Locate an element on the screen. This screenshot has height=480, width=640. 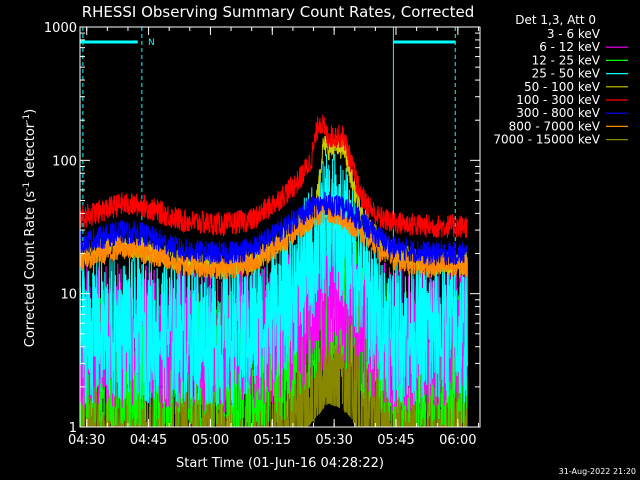
y-tick-label-0: 1 is located at coordinates (73, 428).